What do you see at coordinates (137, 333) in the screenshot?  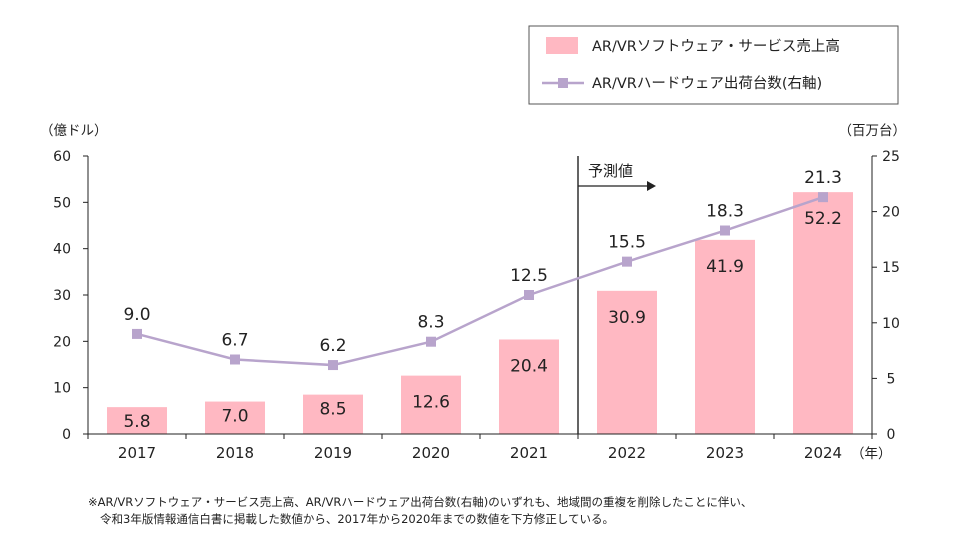 I see `line-point-2017` at bounding box center [137, 333].